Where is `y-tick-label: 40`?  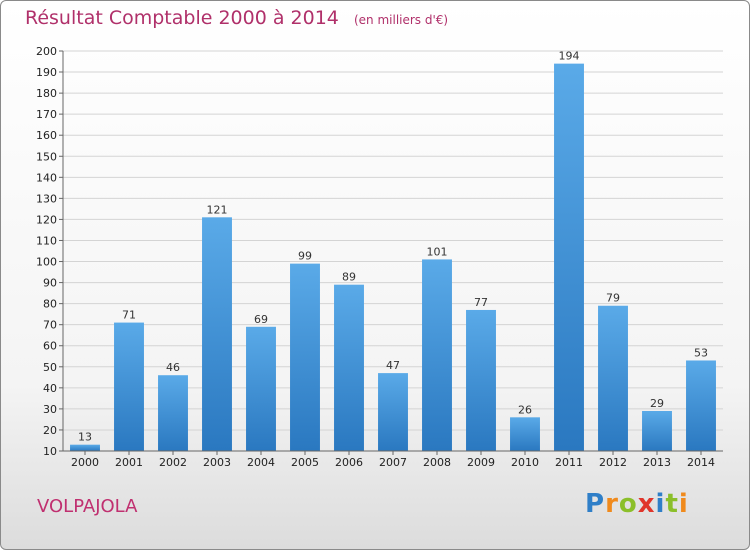
y-tick-label: 40 is located at coordinates (50, 388).